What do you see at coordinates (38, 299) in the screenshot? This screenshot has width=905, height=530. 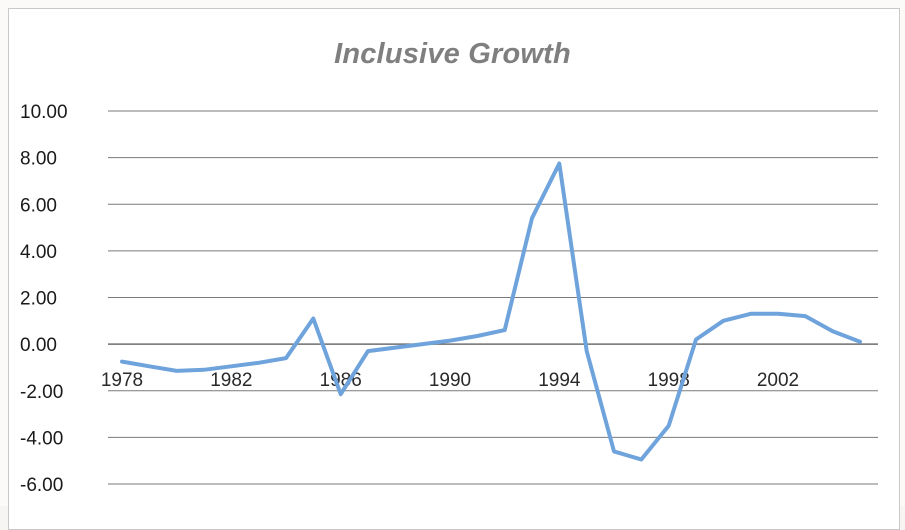 I see `y-tick-label: 2.00` at bounding box center [38, 299].